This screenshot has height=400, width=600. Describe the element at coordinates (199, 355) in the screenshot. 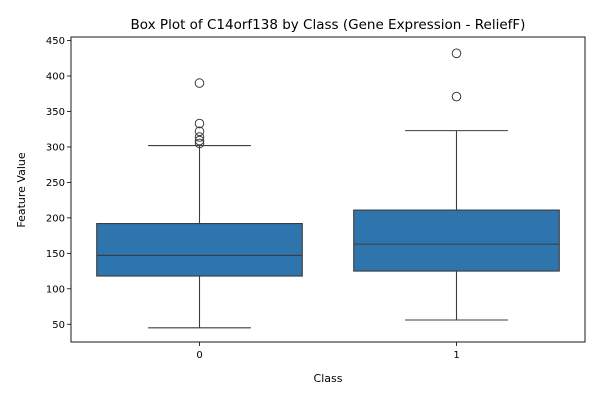

I see `x-tick-label: 0` at that location.